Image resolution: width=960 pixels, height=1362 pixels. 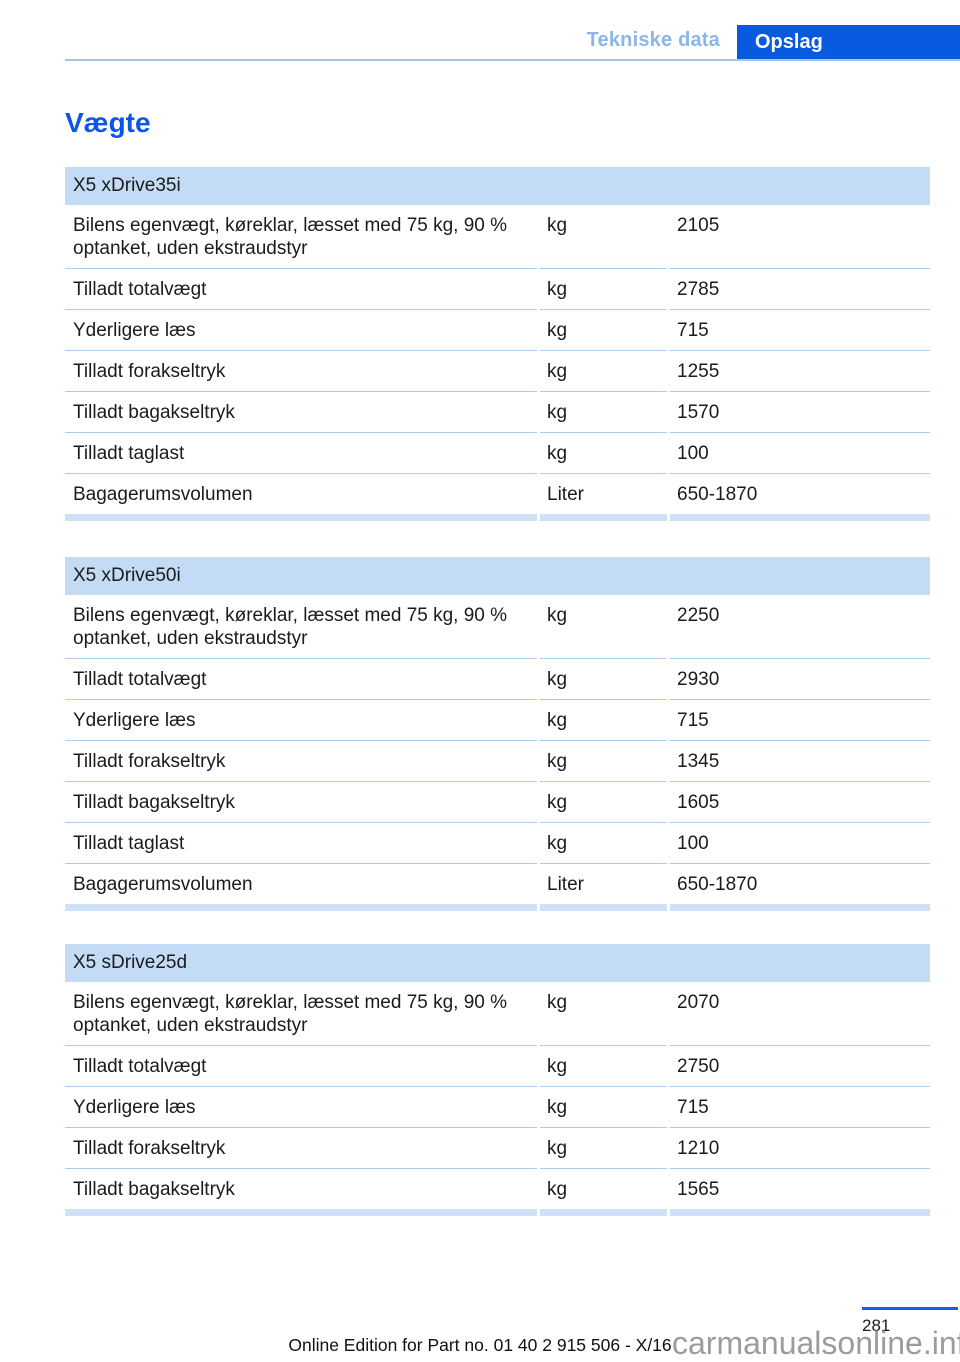 I want to click on row-value: 1570, so click(x=800, y=412).